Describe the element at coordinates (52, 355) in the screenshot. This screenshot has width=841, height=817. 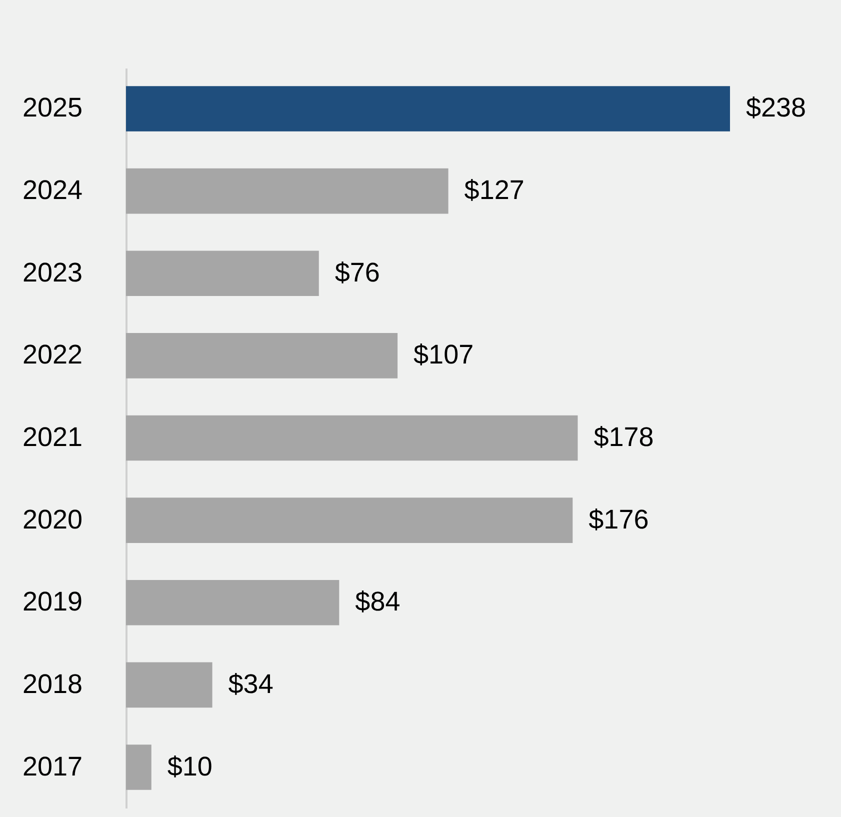
I see `y-tick-label: 2022` at that location.